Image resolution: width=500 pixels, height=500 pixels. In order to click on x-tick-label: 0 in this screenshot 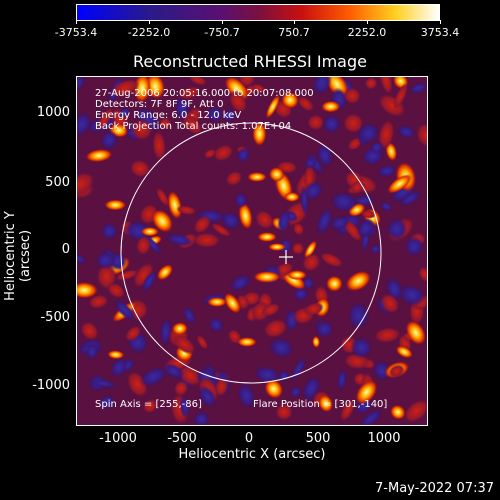, I will do `click(249, 438)`.